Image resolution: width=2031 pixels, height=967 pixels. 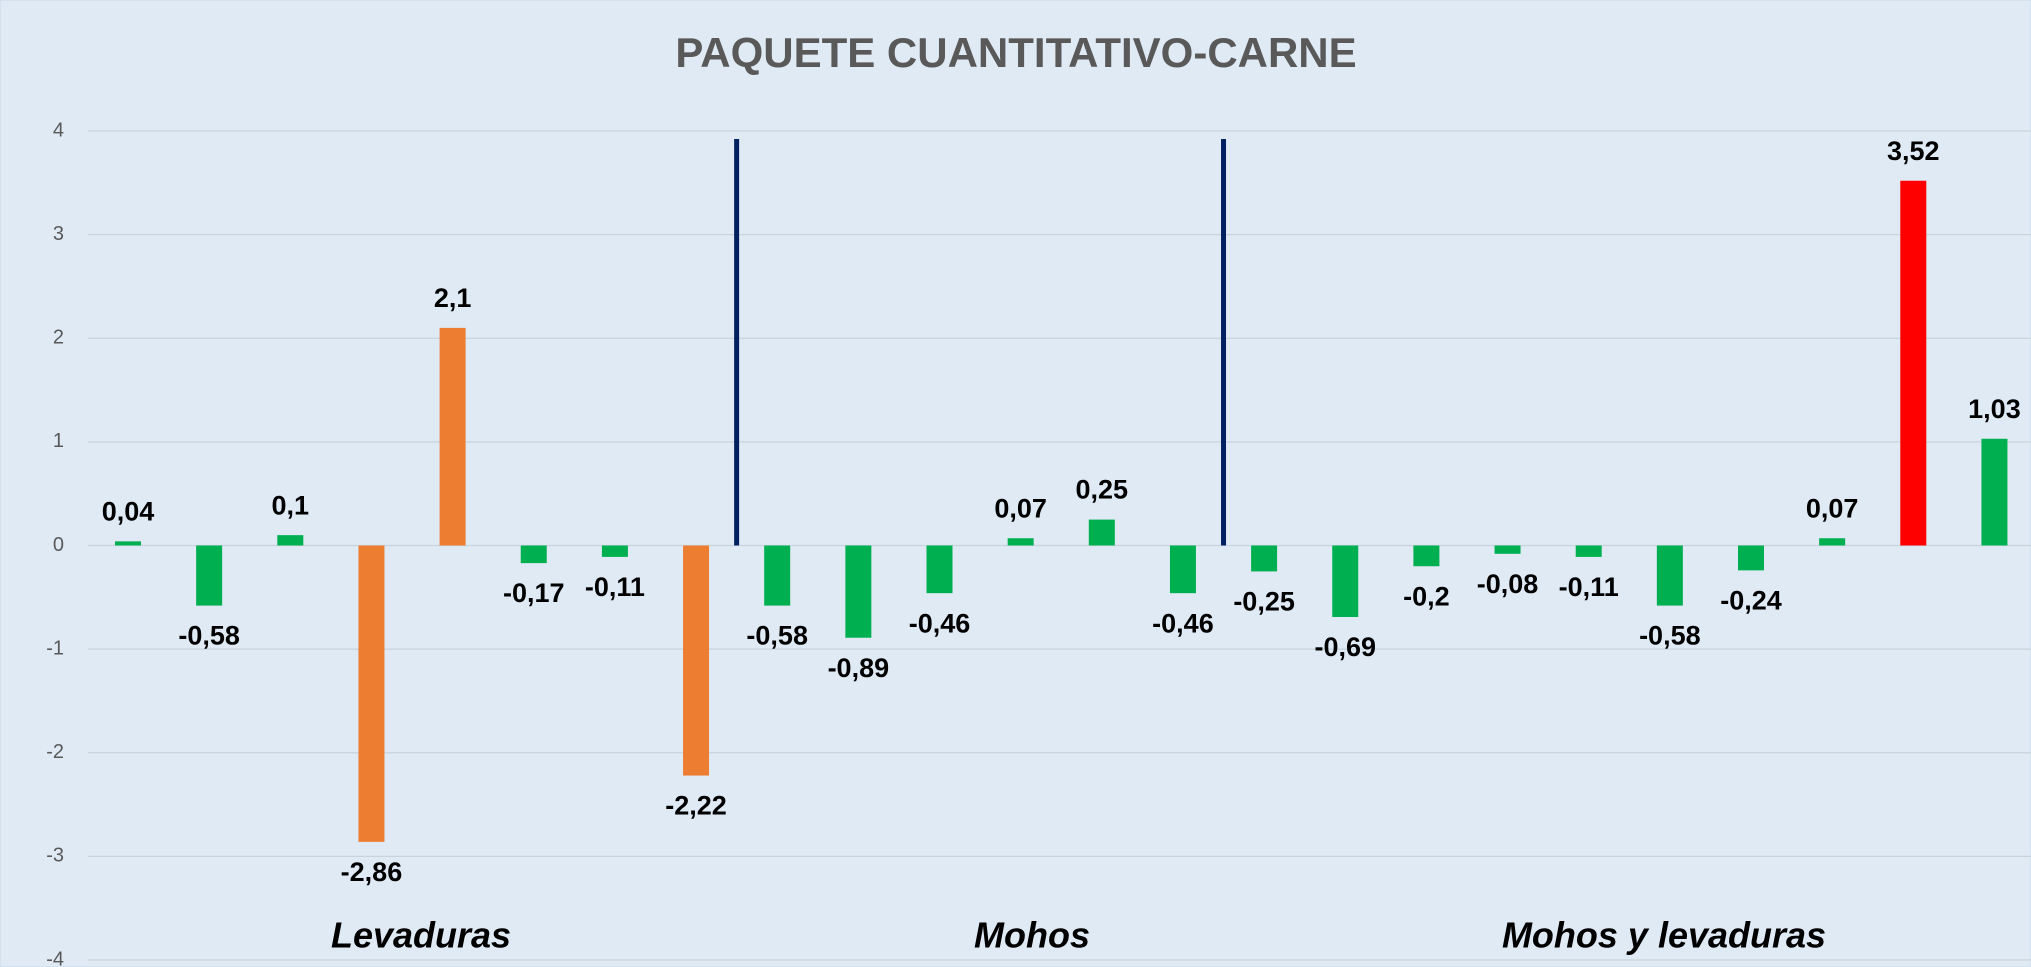 I want to click on y-tick-label: 4, so click(x=58, y=130).